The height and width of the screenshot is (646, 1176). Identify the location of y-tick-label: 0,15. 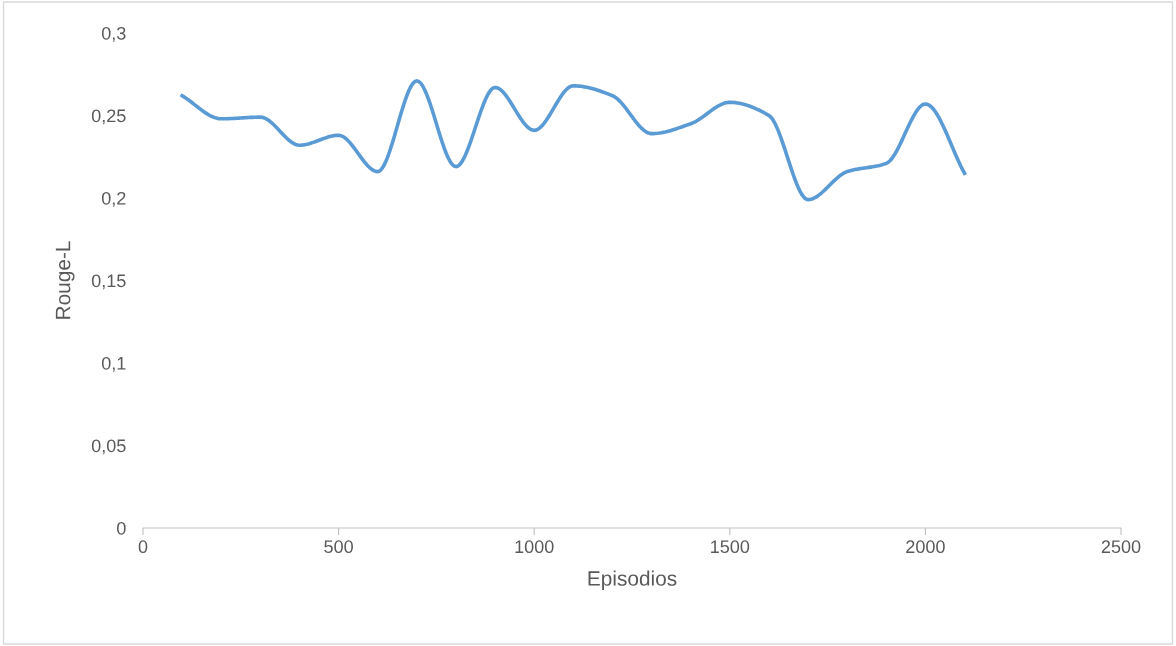
(108, 282).